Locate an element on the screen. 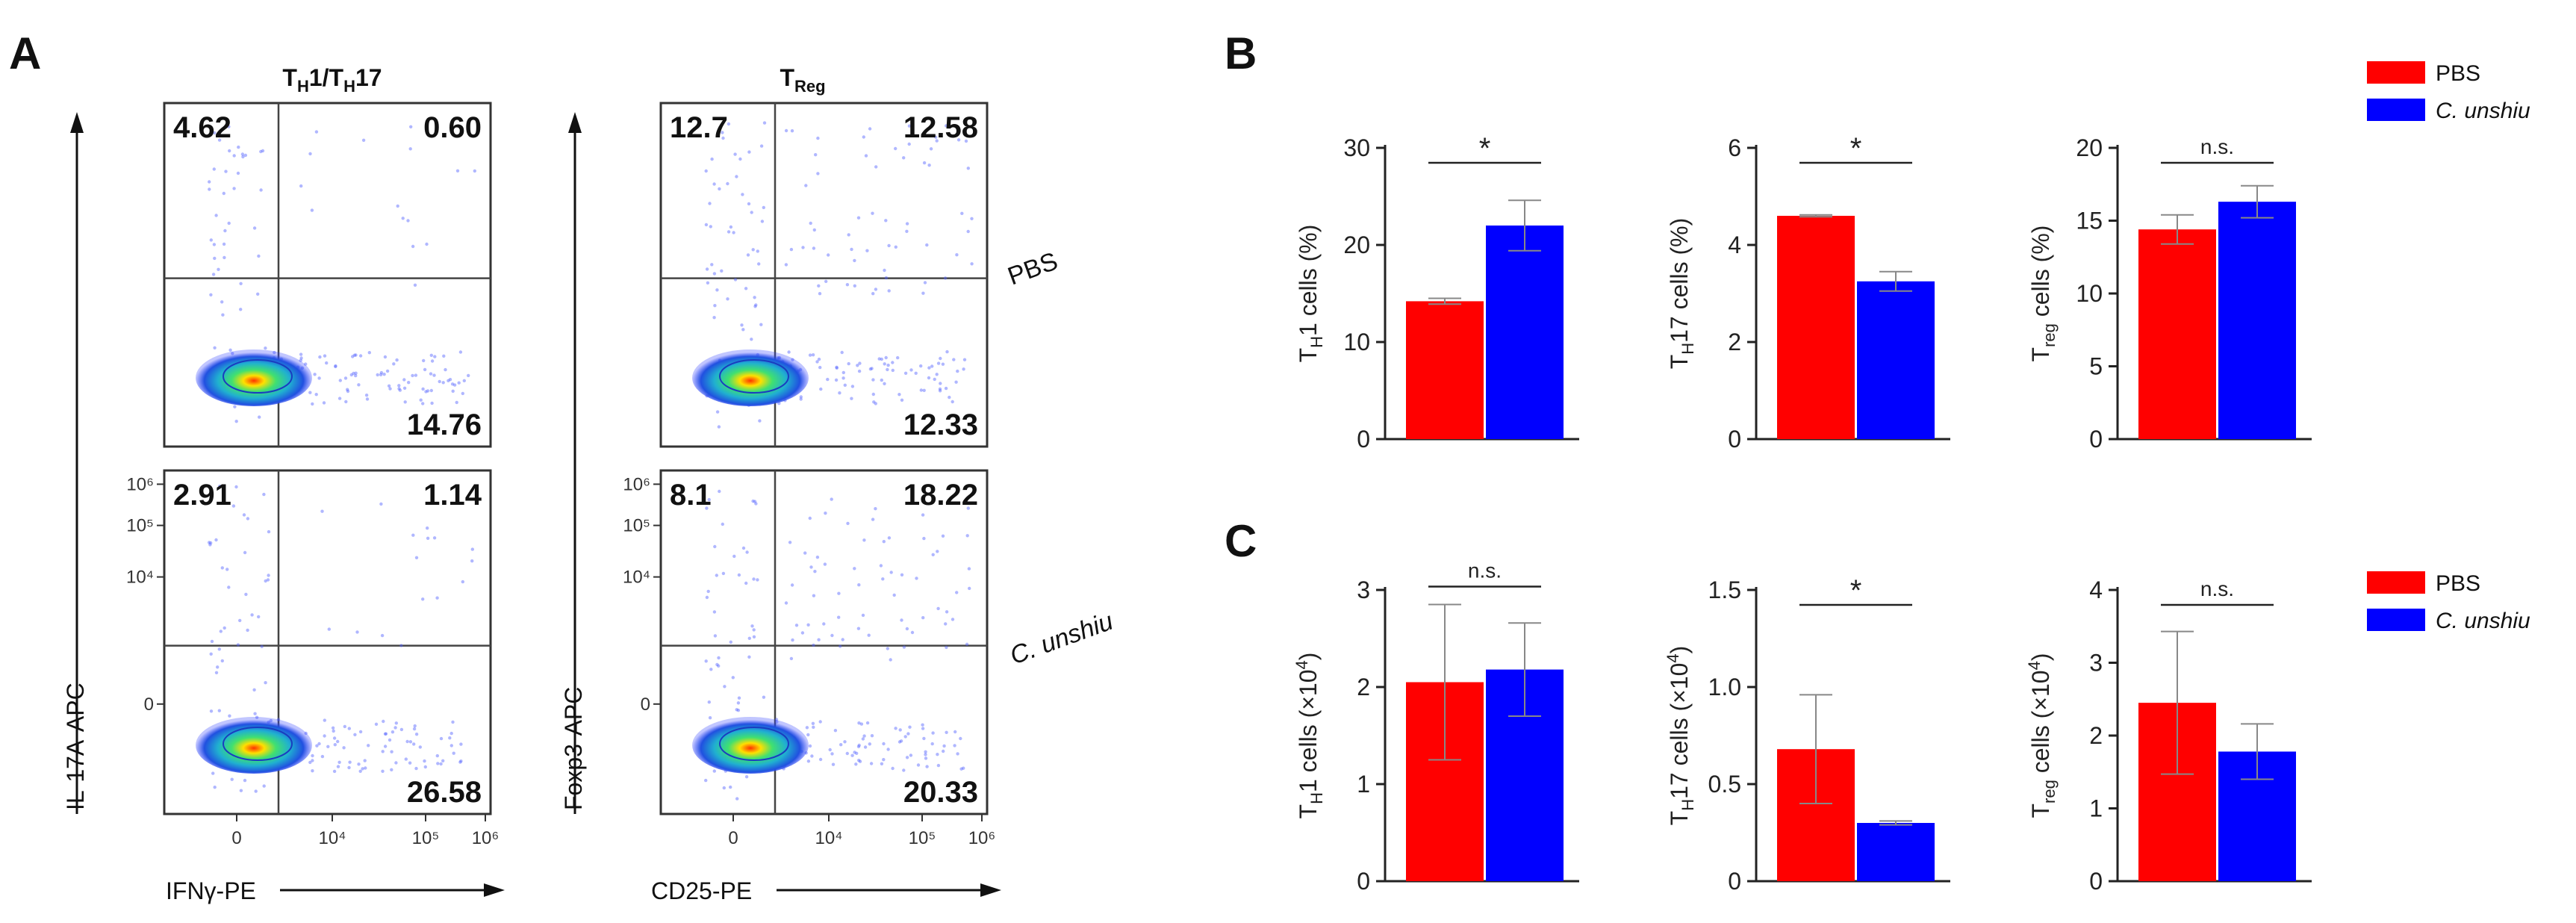 The width and height of the screenshot is (2576, 923). flow-col-title-treg: TReg is located at coordinates (802, 80).